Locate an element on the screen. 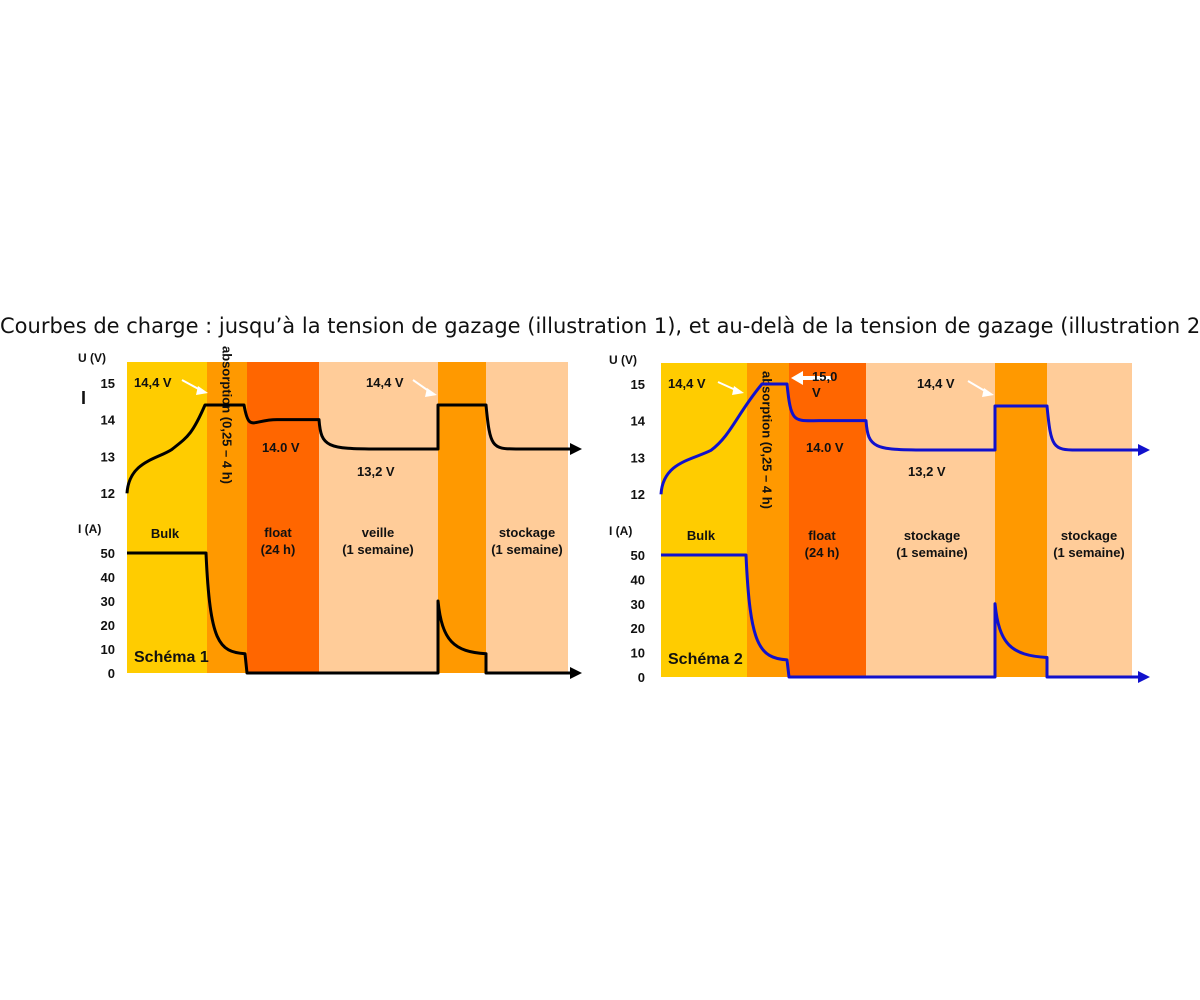  annotation-3: V is located at coordinates (816, 392).